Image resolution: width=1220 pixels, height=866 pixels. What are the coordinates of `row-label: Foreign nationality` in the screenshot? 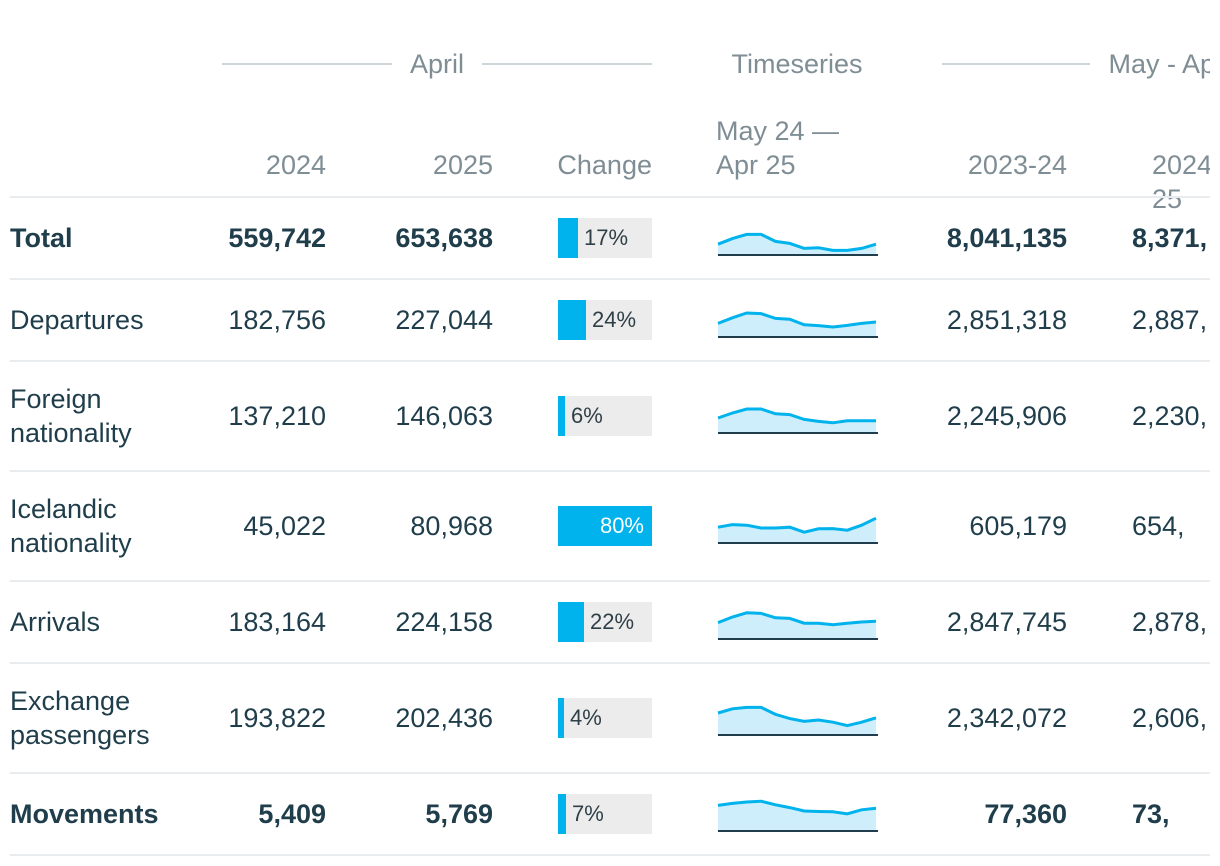 It's located at (71, 416).